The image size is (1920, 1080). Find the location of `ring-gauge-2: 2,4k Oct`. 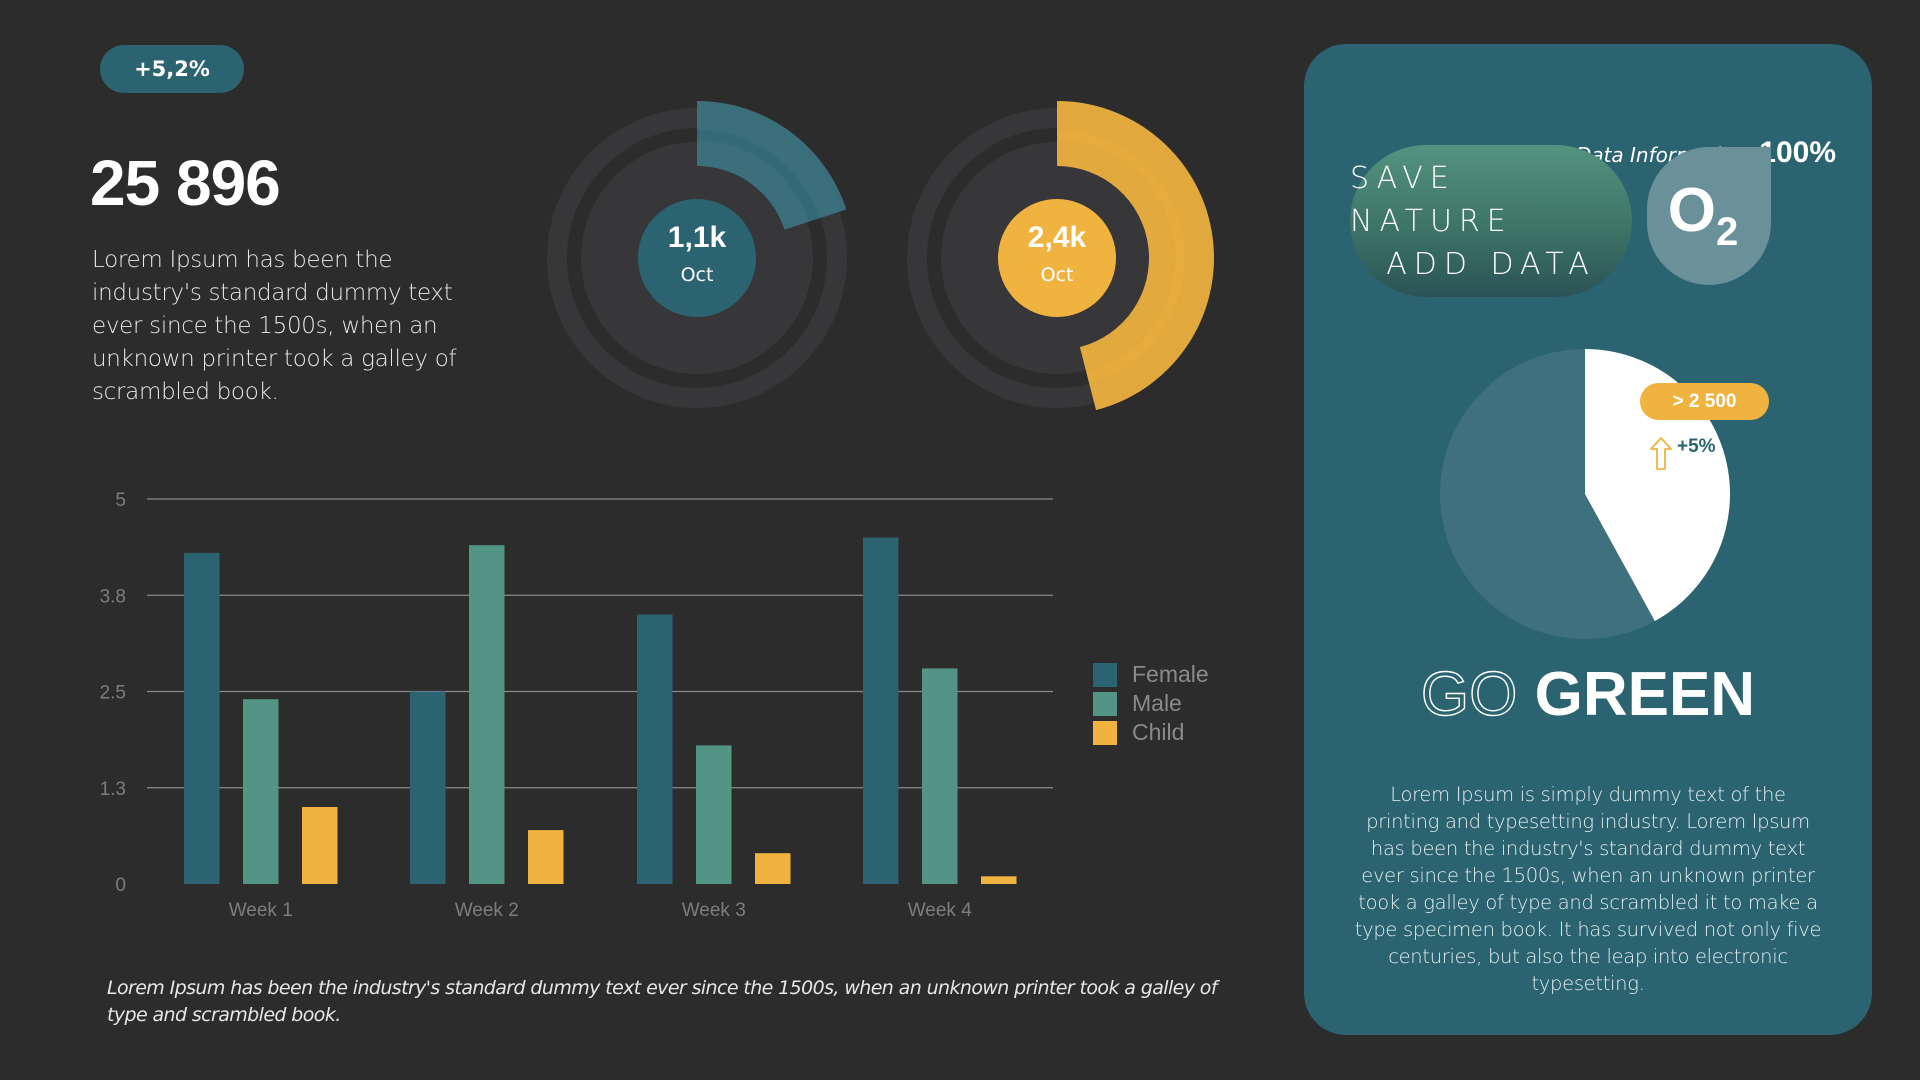

ring-gauge-2: 2,4k Oct is located at coordinates (1057, 258).